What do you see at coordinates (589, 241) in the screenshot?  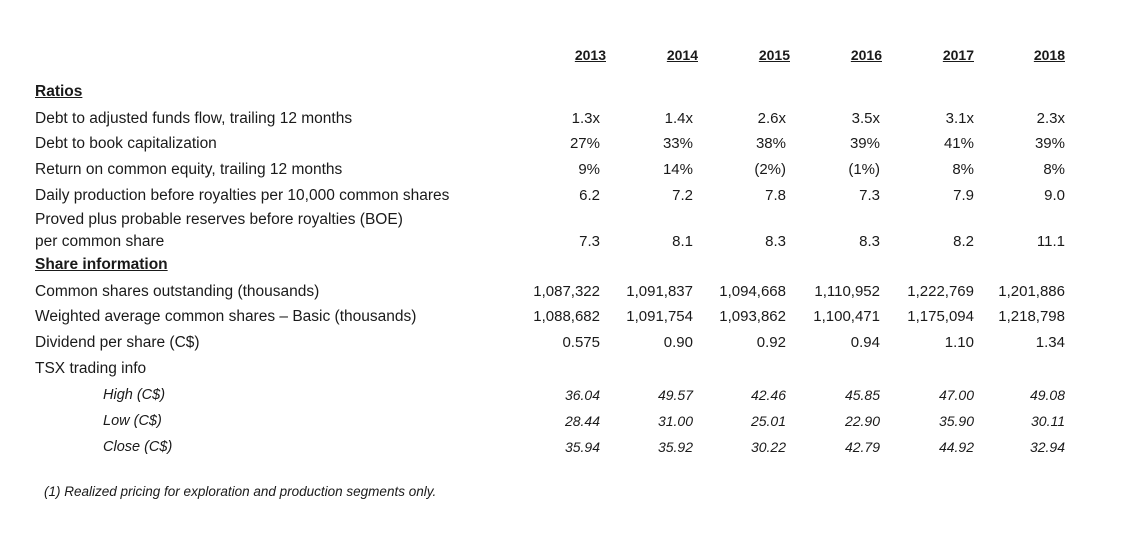 I see `cell-r4-2013: 7.3` at bounding box center [589, 241].